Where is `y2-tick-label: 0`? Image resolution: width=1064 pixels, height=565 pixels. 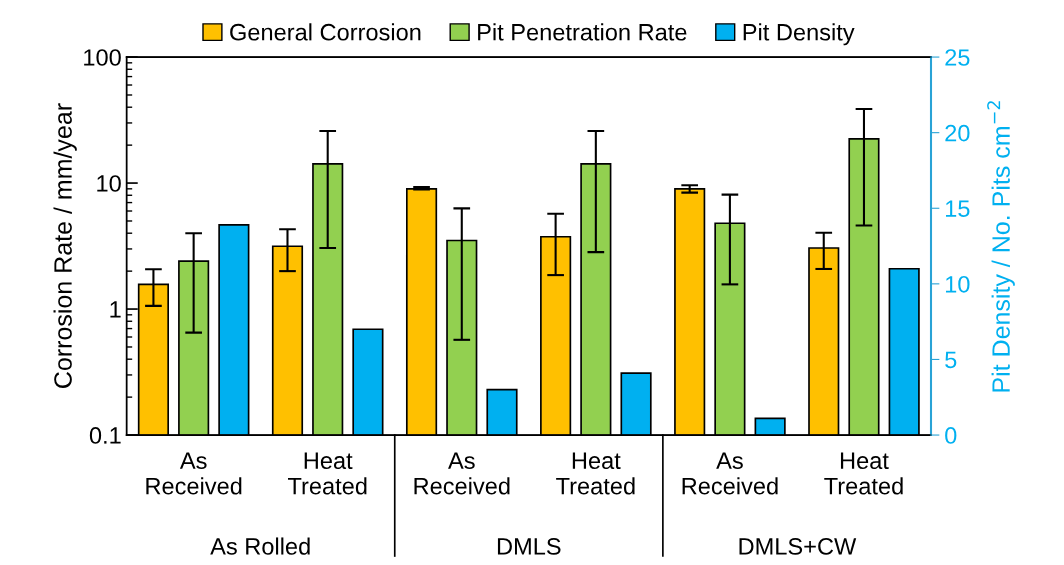 y2-tick-label: 0 is located at coordinates (951, 435).